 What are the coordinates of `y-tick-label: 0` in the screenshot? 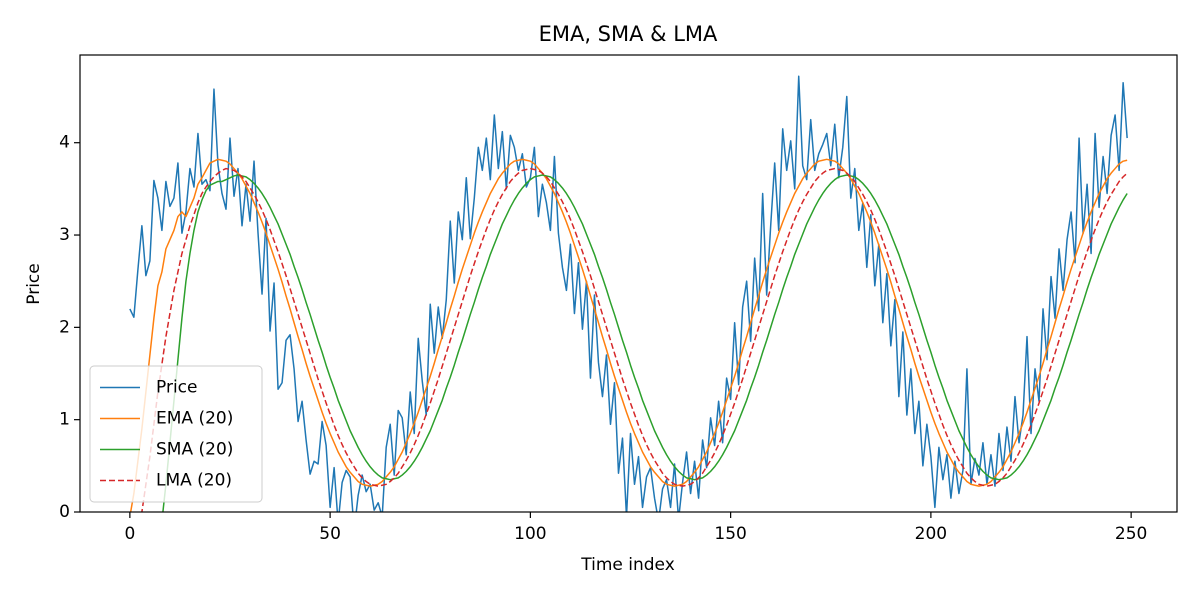 It's located at (64, 512).